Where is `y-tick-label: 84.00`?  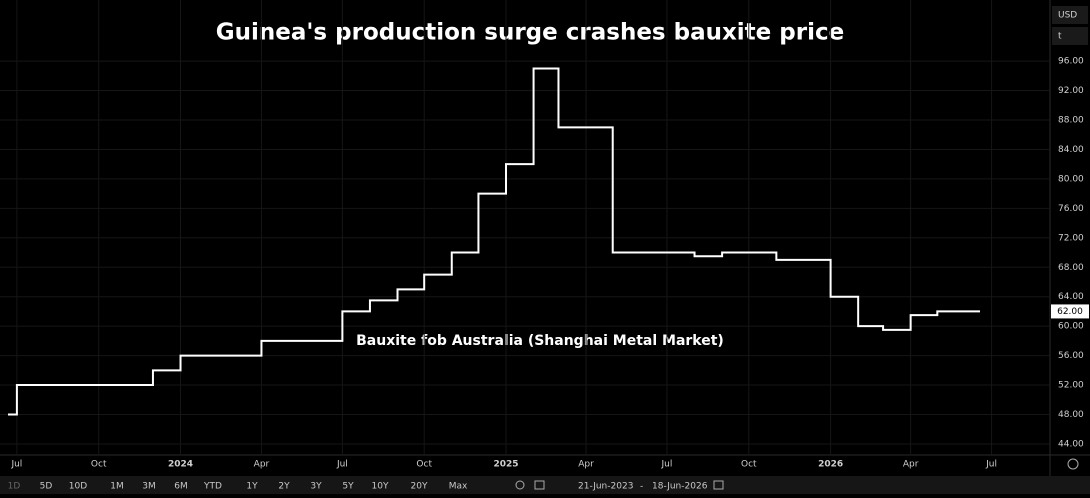
y-tick-label: 84.00 is located at coordinates (1071, 150).